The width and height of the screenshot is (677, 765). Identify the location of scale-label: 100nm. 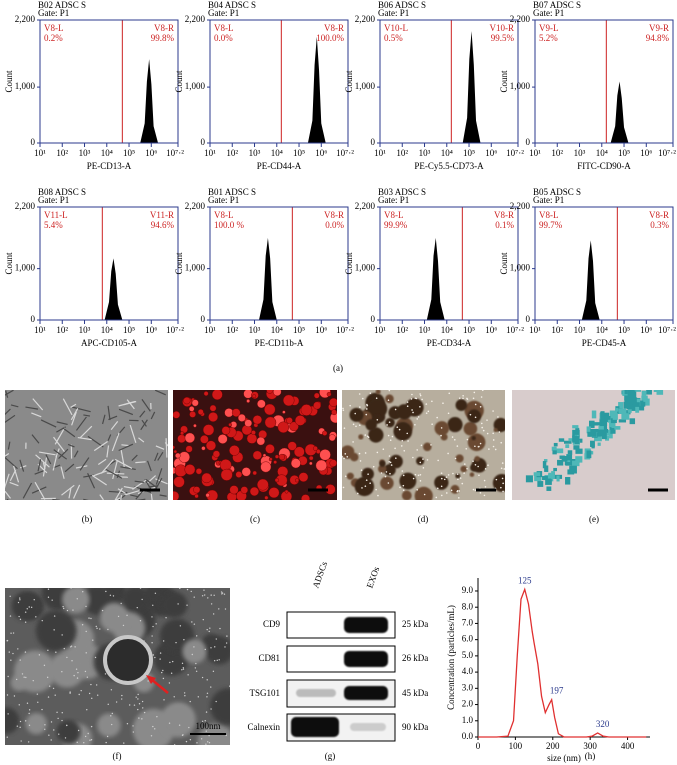
(207, 726).